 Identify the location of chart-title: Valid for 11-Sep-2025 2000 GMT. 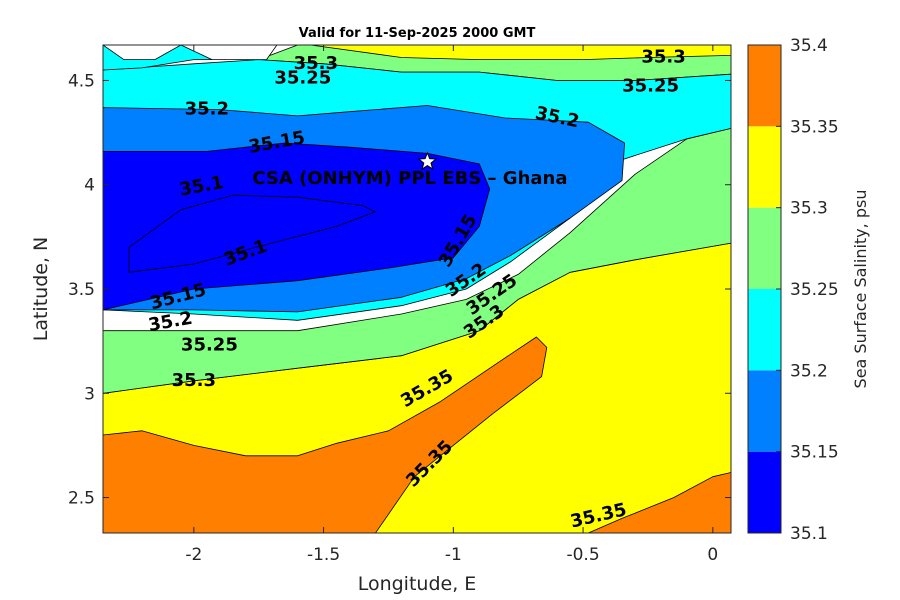
(417, 33).